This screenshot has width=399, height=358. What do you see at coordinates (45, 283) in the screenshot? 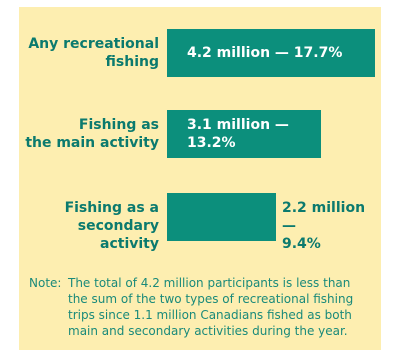
I see `note-label: Note:` at bounding box center [45, 283].